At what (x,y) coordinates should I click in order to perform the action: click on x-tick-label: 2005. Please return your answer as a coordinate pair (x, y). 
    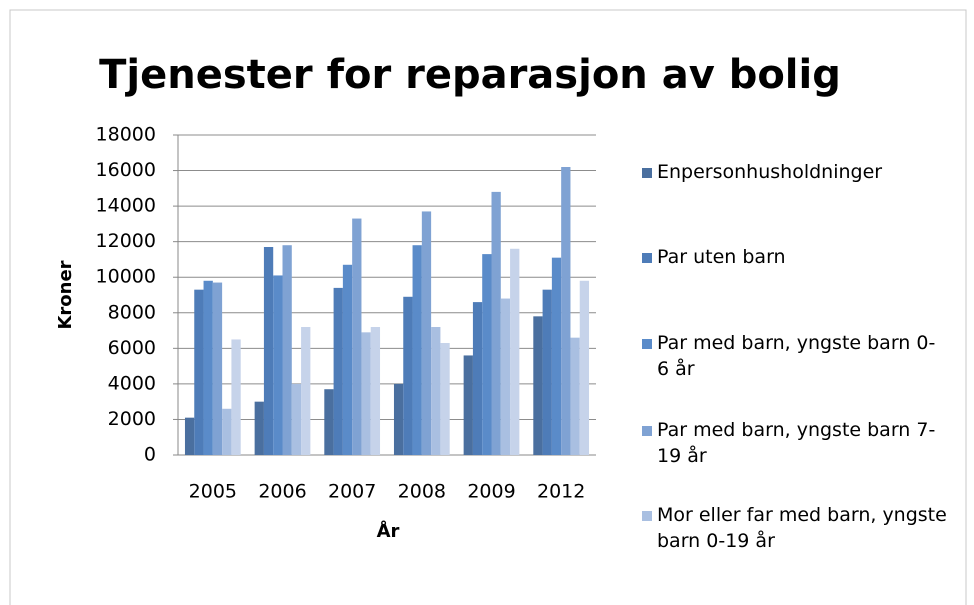
    Looking at the image, I should click on (213, 492).